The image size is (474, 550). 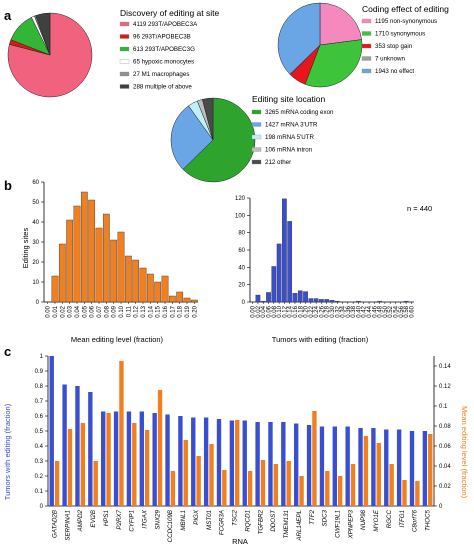 I want to click on rna-label: MYO1E, so click(x=376, y=520).